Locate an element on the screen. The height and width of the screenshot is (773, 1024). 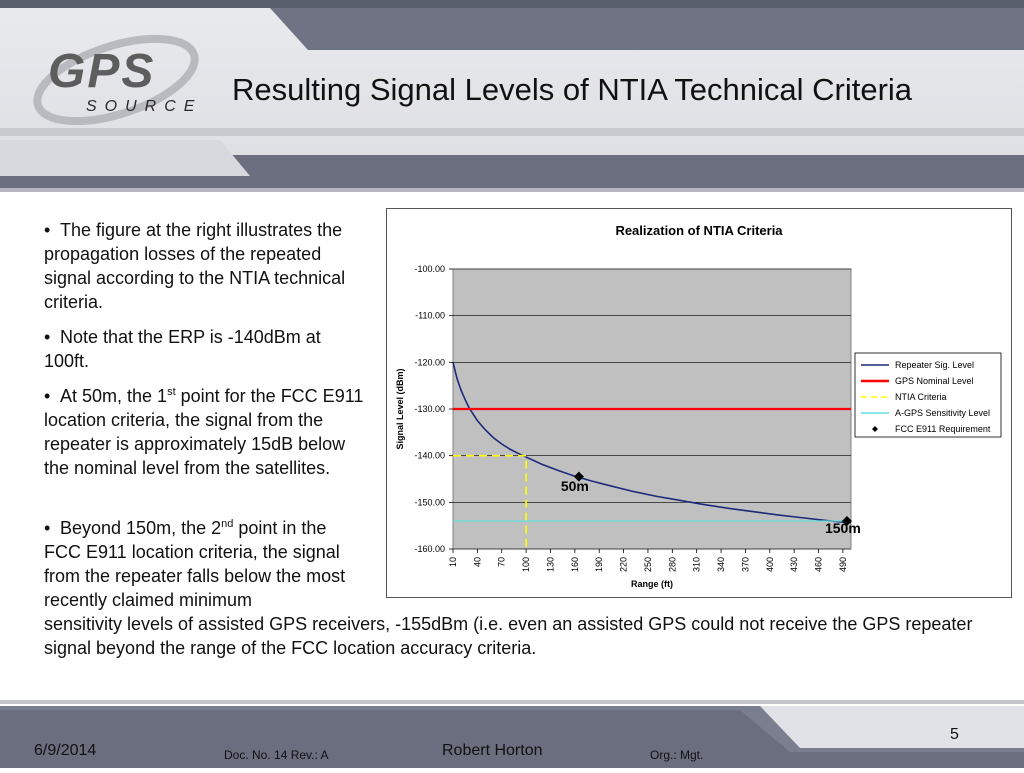
legend-swatch is located at coordinates (875, 429).